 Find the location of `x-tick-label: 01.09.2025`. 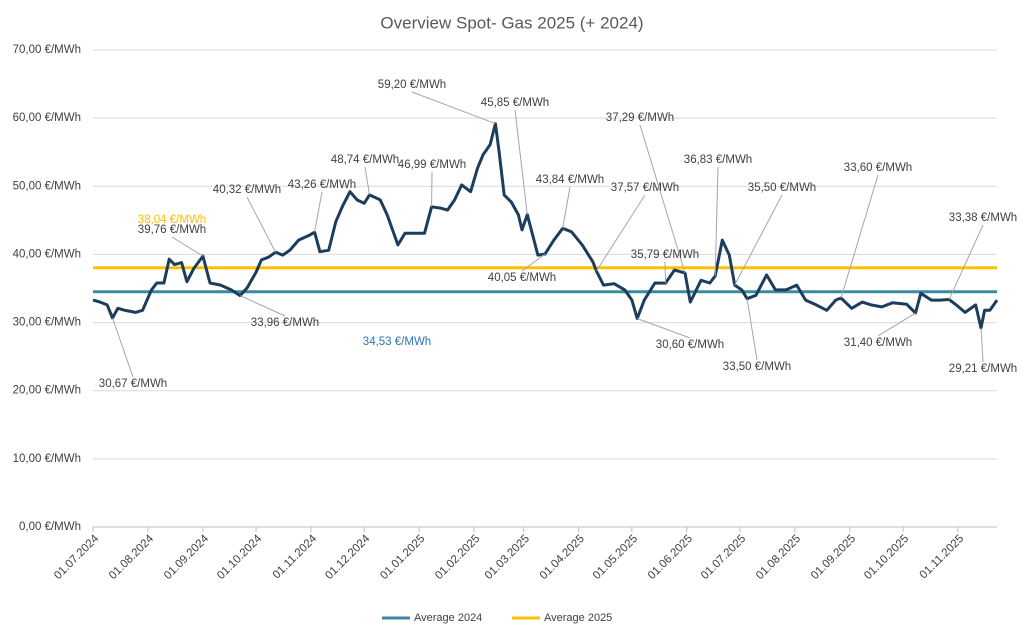

x-tick-label: 01.09.2025 is located at coordinates (833, 557).